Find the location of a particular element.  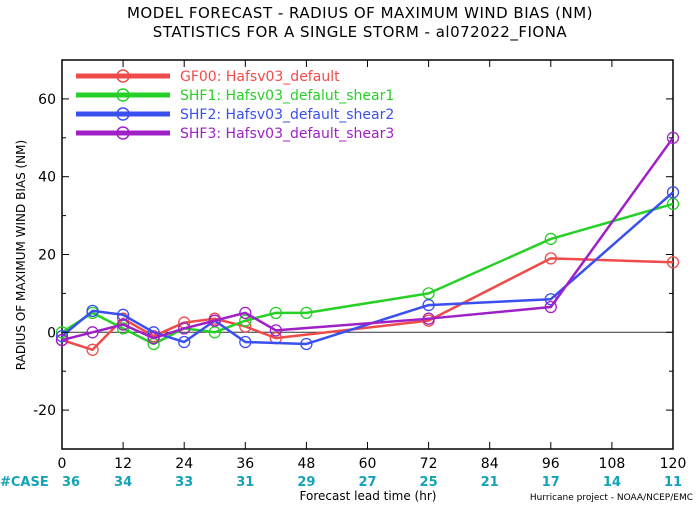

case-count: 29 is located at coordinates (306, 482).